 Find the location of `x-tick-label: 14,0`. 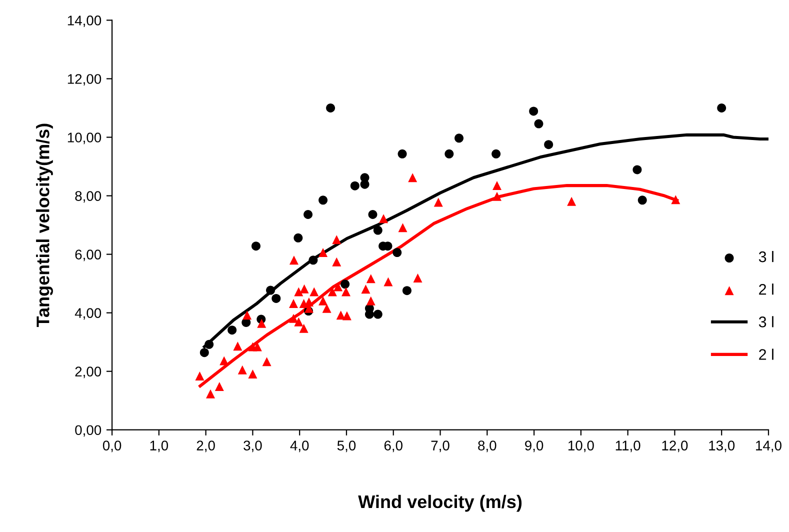

x-tick-label: 14,0 is located at coordinates (769, 446).